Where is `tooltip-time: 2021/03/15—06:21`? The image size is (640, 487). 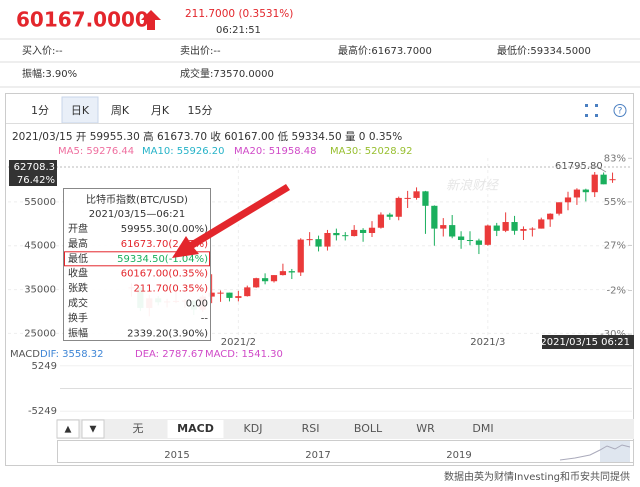 tooltip-time: 2021/03/15—06:21 is located at coordinates (137, 214).